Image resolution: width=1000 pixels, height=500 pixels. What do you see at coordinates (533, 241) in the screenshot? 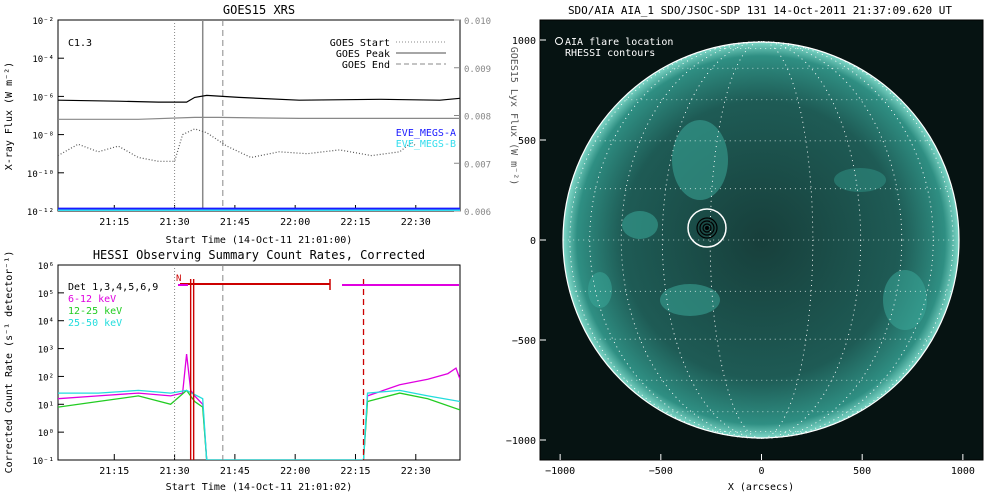
I see `aia-y-tick-label: 0` at bounding box center [533, 241].